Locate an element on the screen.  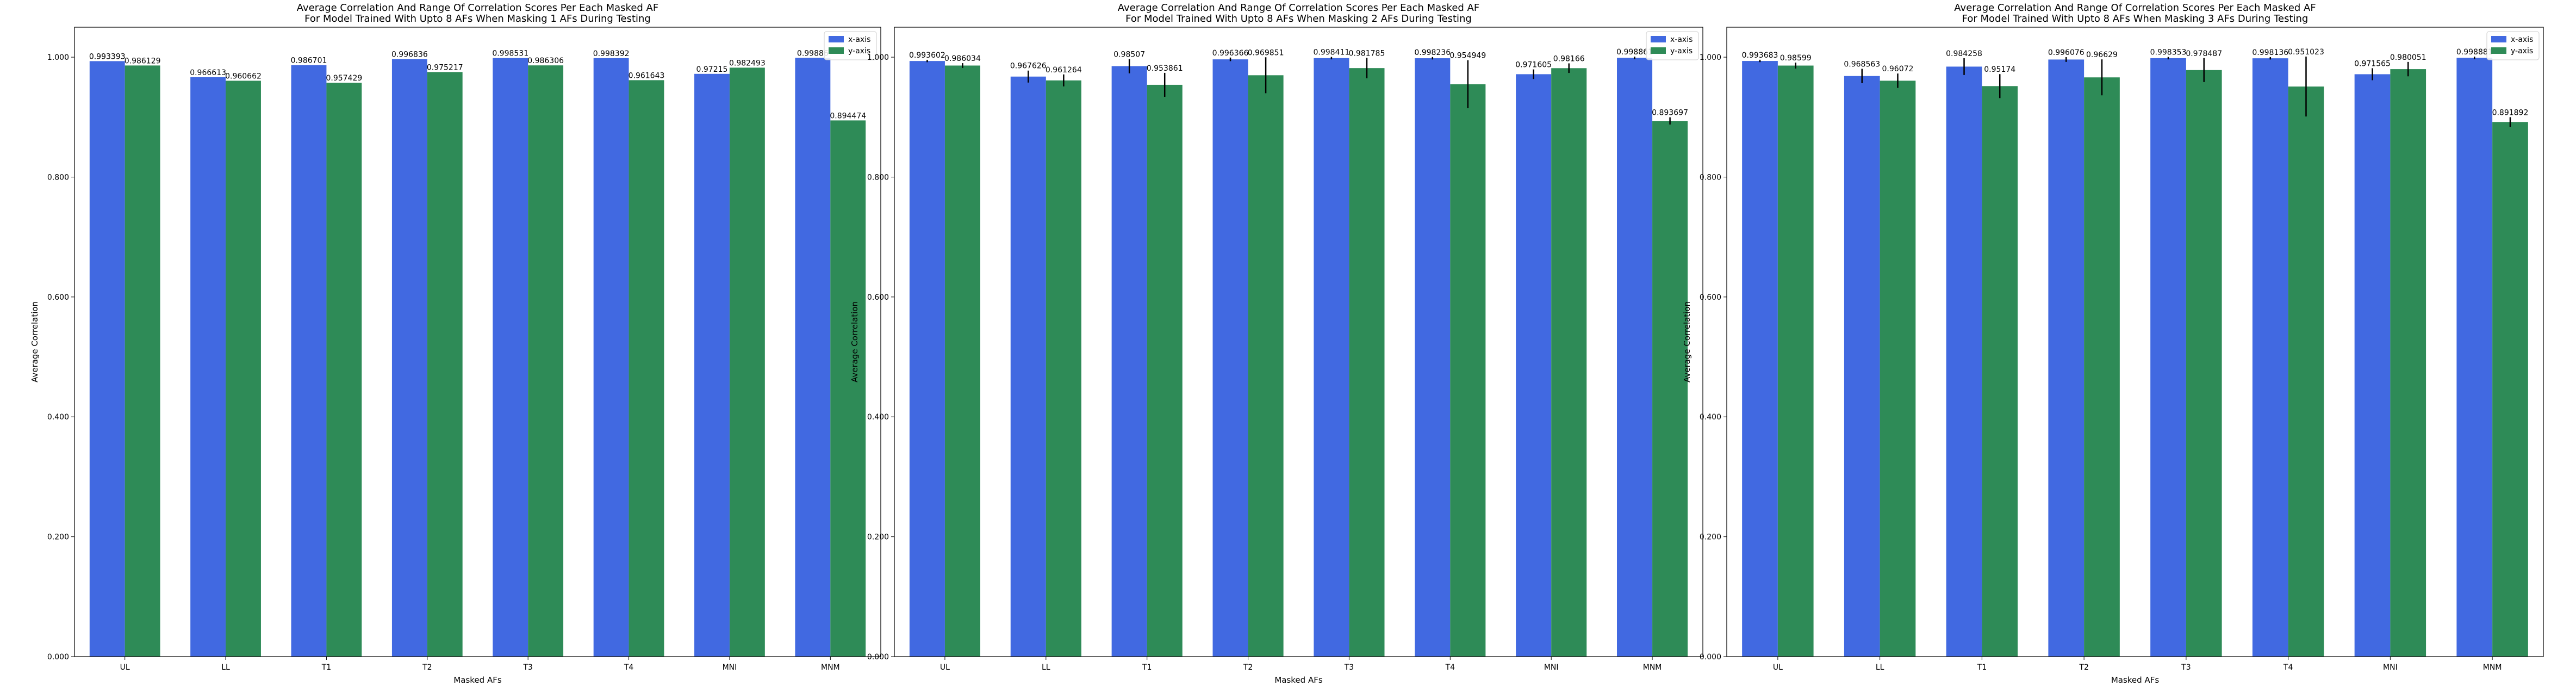
bar-label-t1-x-axis: 0.984258 is located at coordinates (1964, 54).